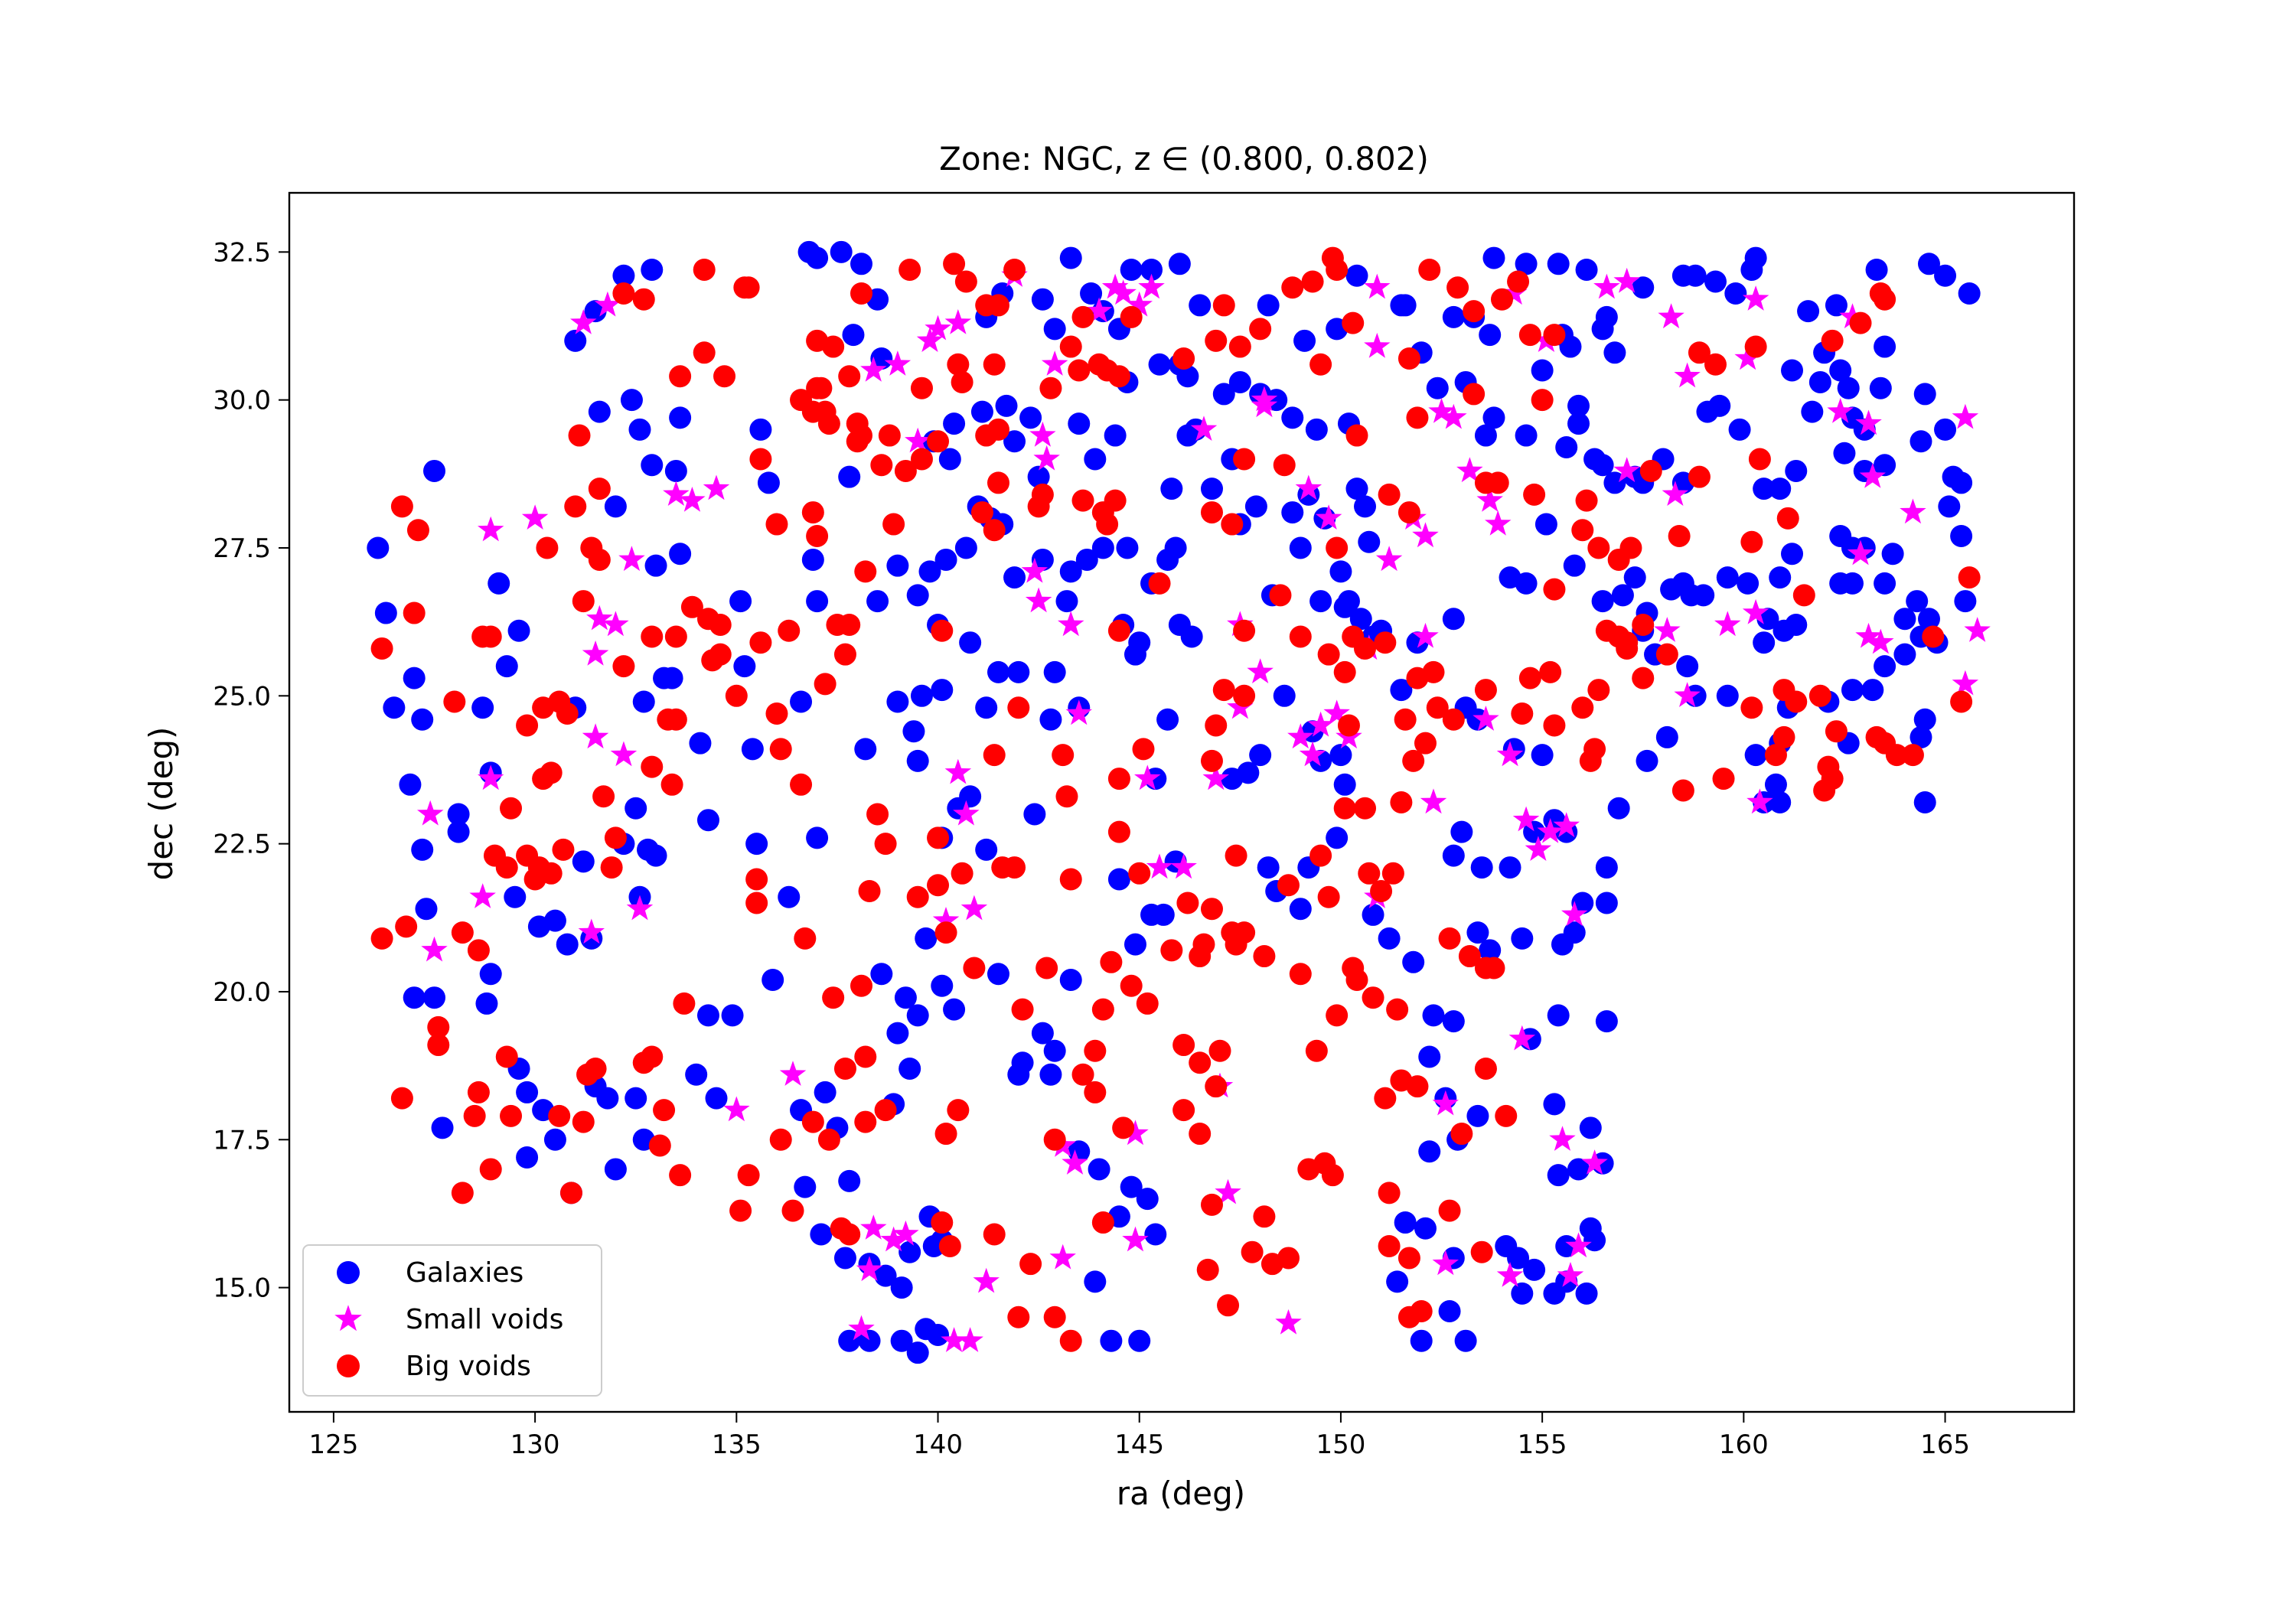  Describe the element at coordinates (161, 804) in the screenshot. I see `y-axis-label: dec (deg)` at that location.